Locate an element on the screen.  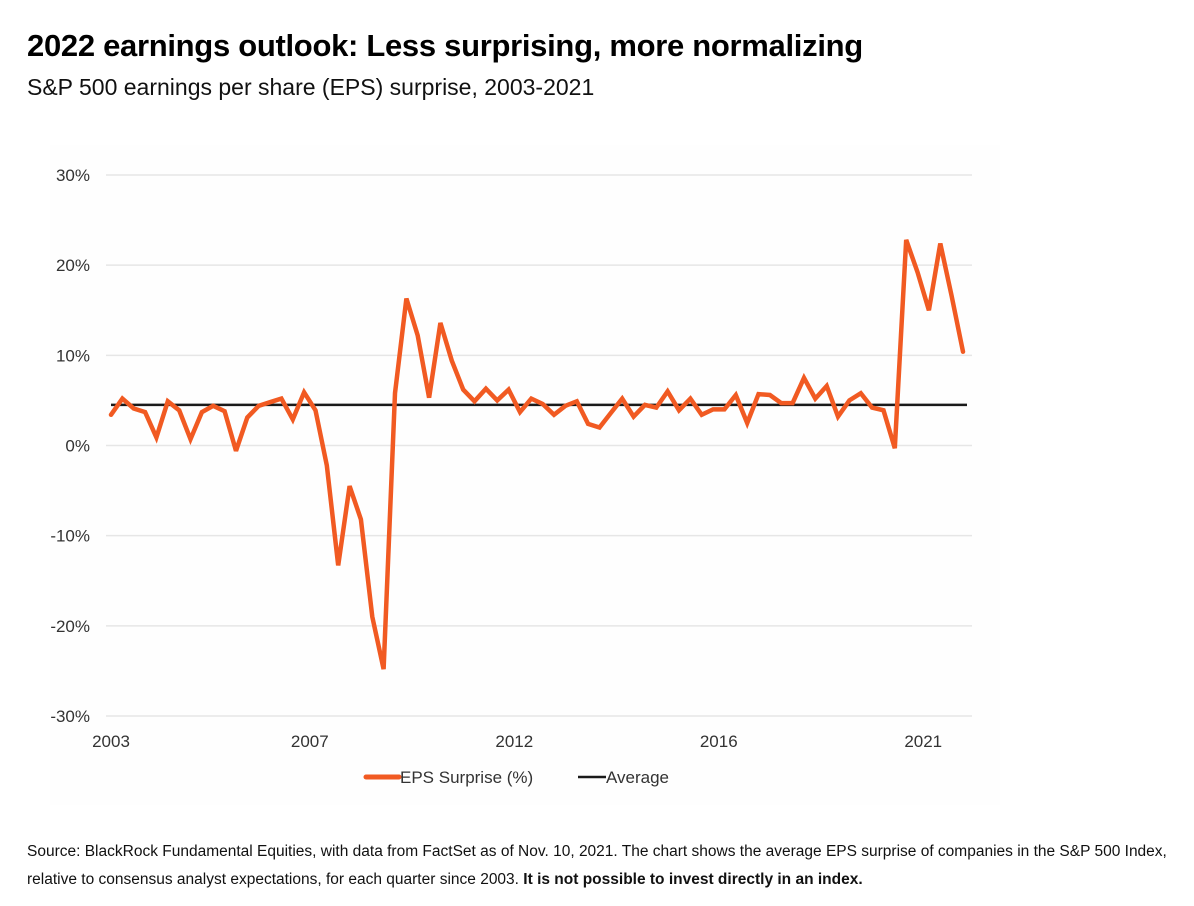
y-tick-label: -30% is located at coordinates (70, 716).